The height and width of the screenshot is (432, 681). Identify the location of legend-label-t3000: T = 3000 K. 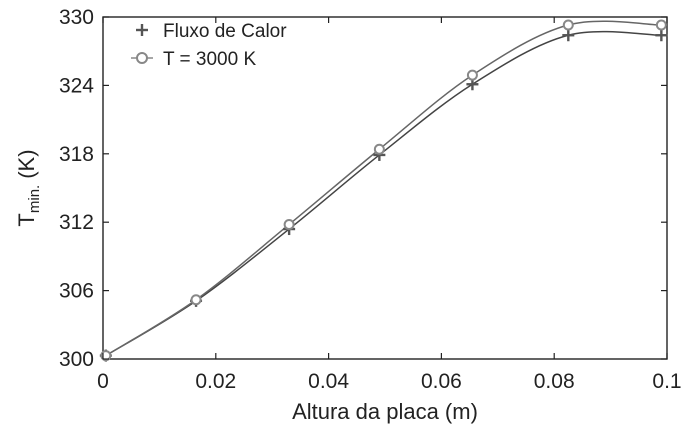
(209, 59).